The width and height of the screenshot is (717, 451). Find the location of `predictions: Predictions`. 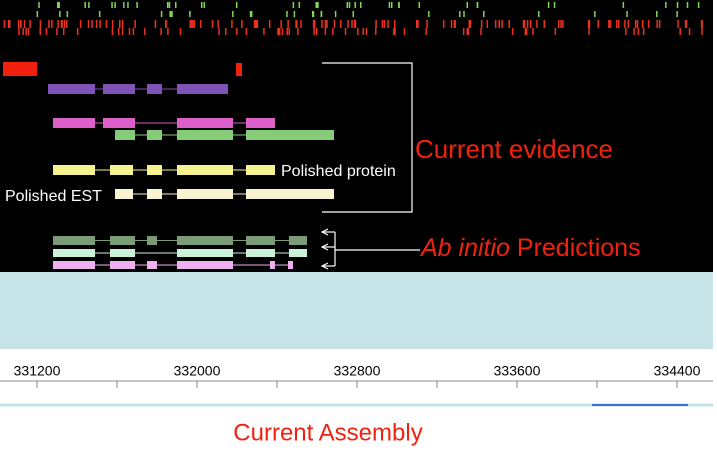

predictions: Predictions is located at coordinates (579, 248).